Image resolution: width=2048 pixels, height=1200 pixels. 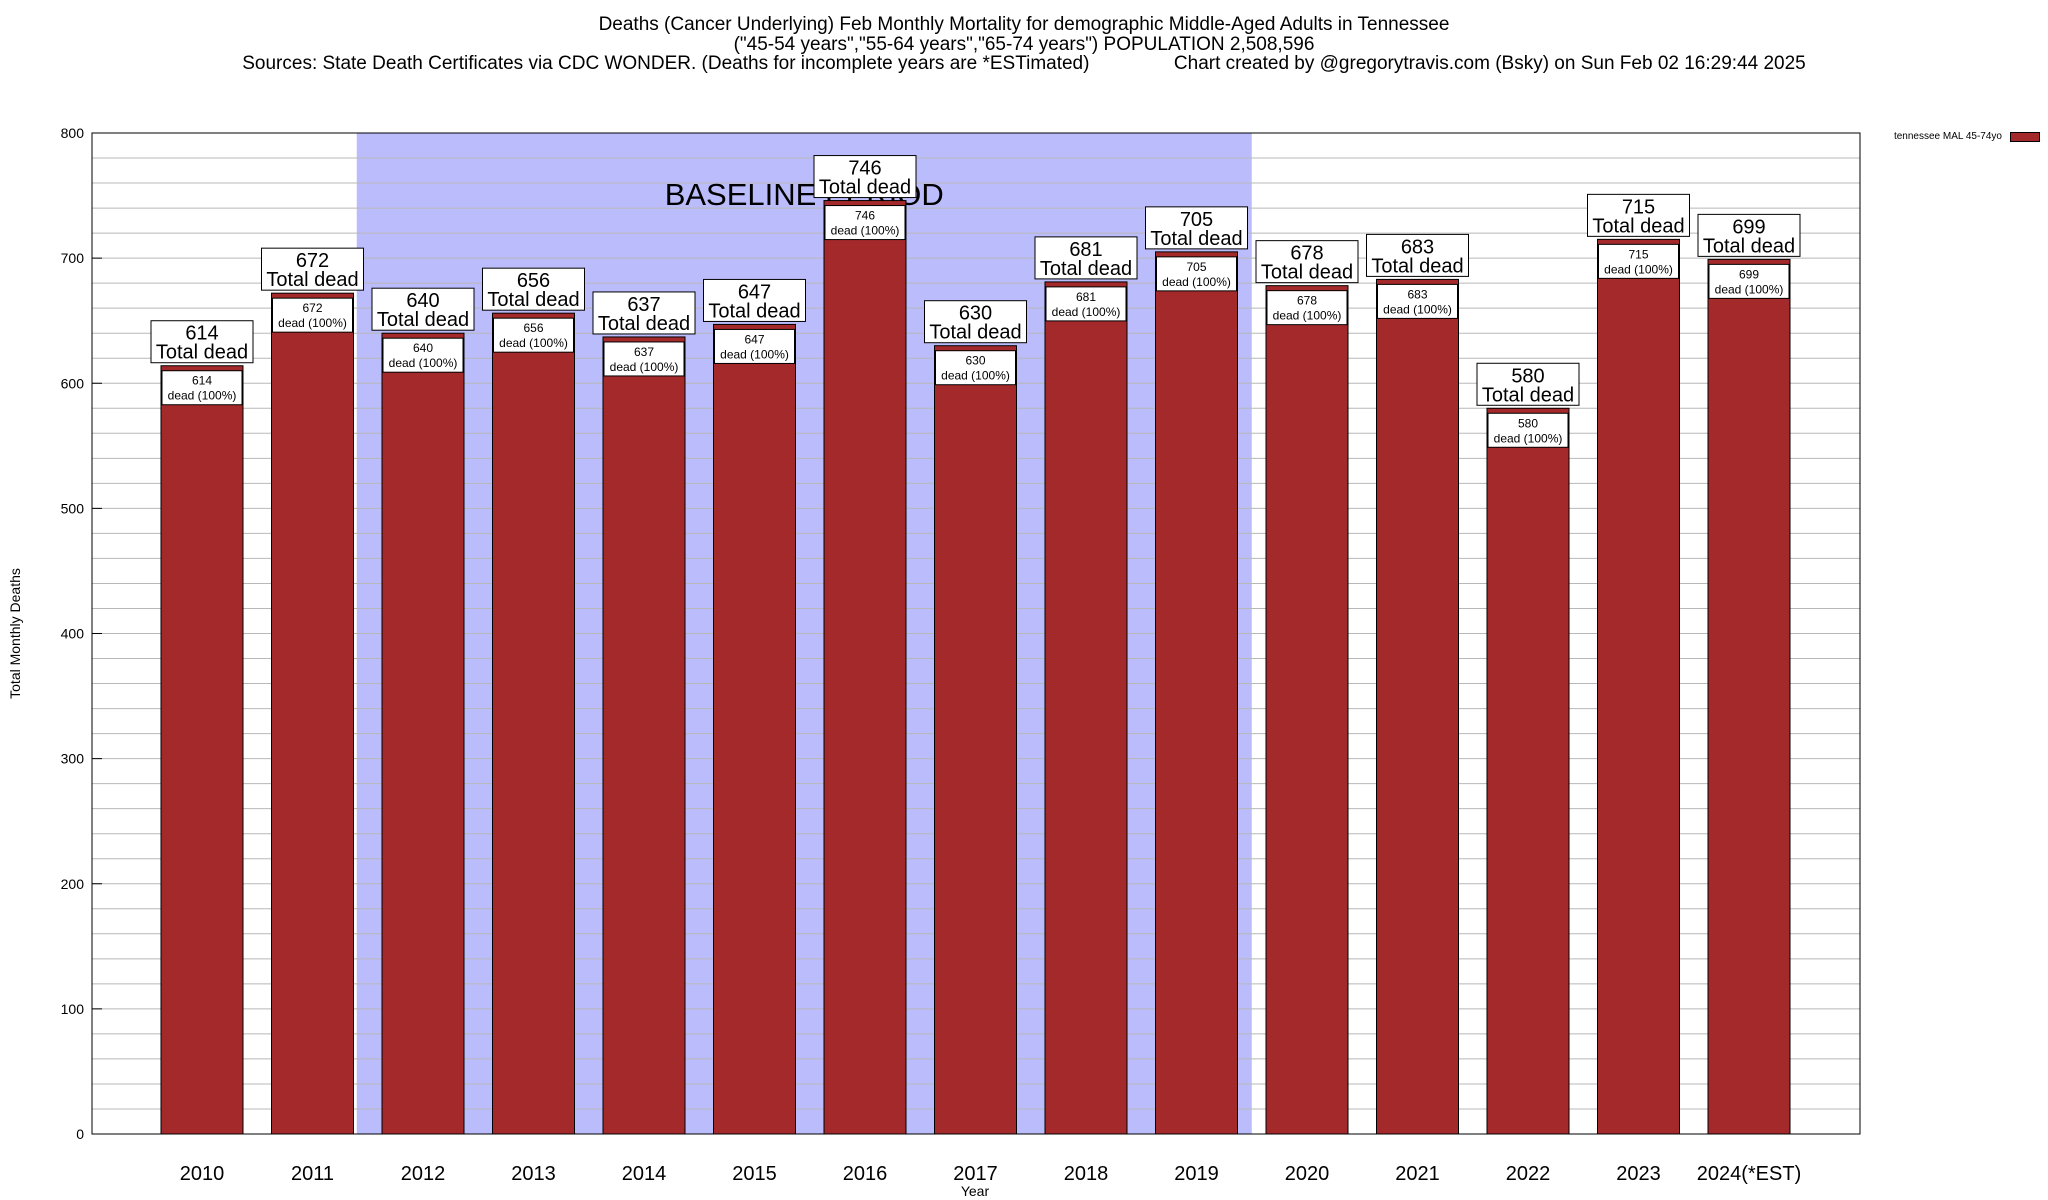 What do you see at coordinates (312, 1174) in the screenshot?
I see `x-tick-label: 2011` at bounding box center [312, 1174].